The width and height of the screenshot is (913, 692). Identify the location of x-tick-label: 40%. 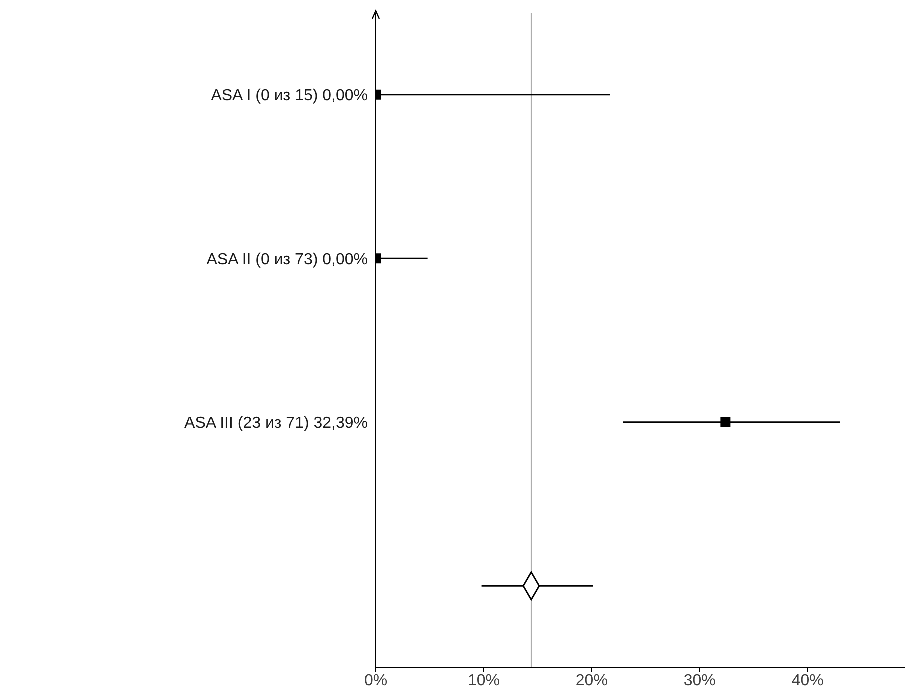
(808, 681).